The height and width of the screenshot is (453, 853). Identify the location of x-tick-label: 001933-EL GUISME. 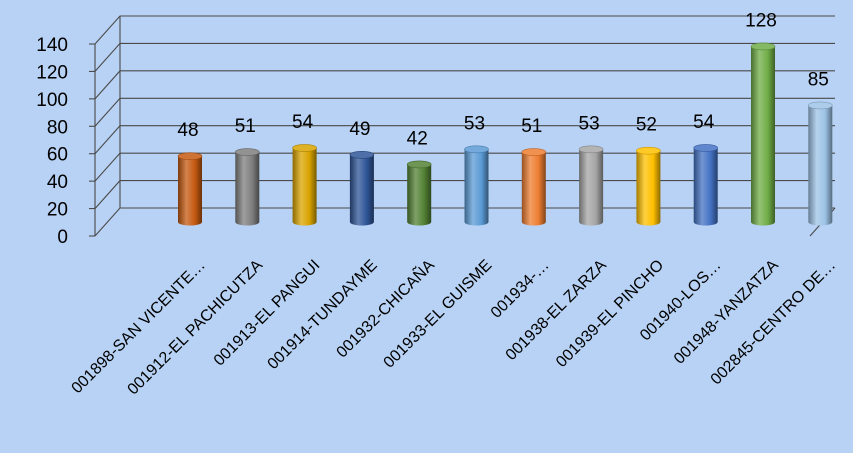
(438, 314).